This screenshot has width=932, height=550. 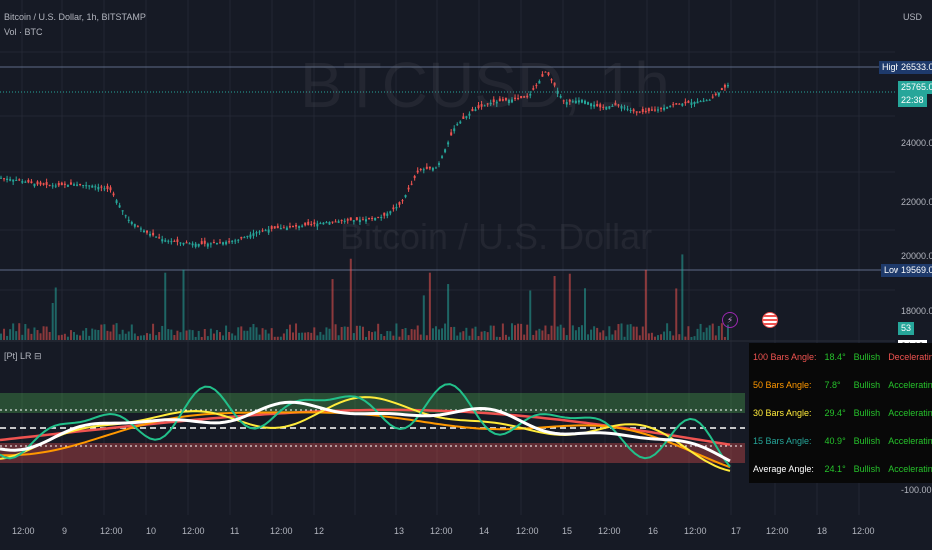 What do you see at coordinates (912, 366) in the screenshot?
I see `indicator-axis-value: 24.13` at bounding box center [912, 366].